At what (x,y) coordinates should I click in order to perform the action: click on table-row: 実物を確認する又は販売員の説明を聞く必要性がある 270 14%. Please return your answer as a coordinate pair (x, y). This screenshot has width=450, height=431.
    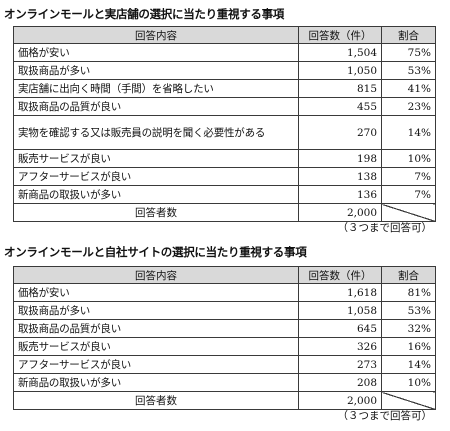
    Looking at the image, I should click on (224, 132).